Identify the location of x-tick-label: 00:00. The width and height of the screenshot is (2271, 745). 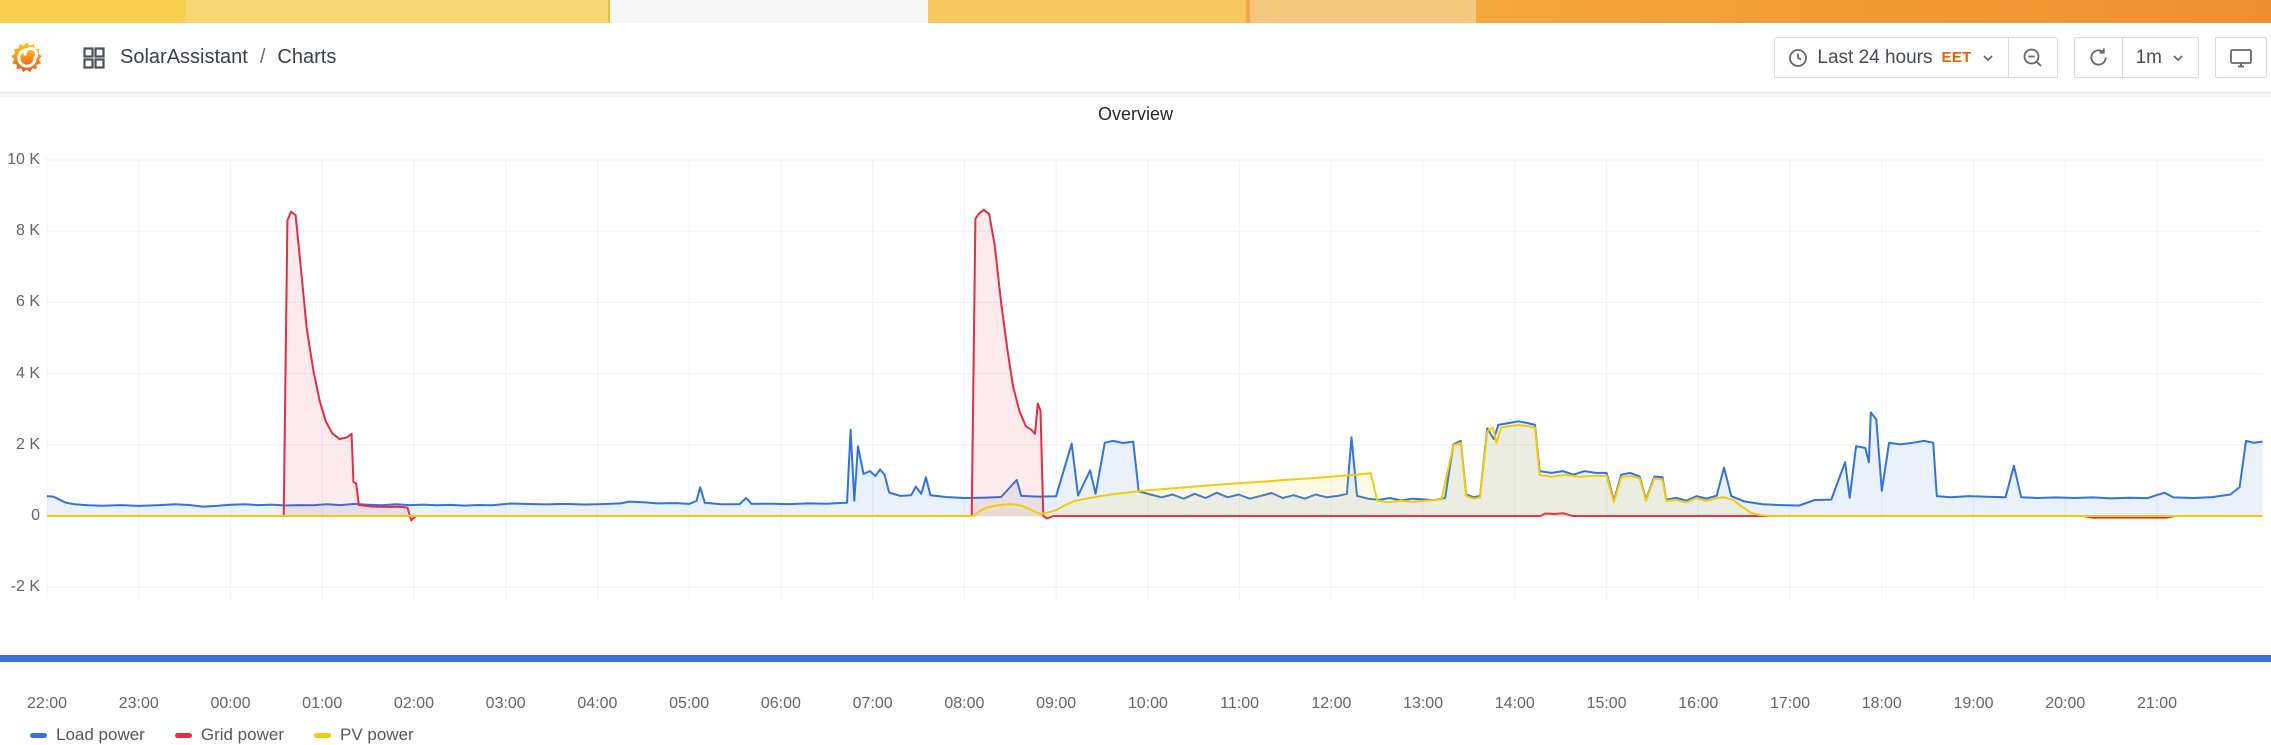
(230, 703).